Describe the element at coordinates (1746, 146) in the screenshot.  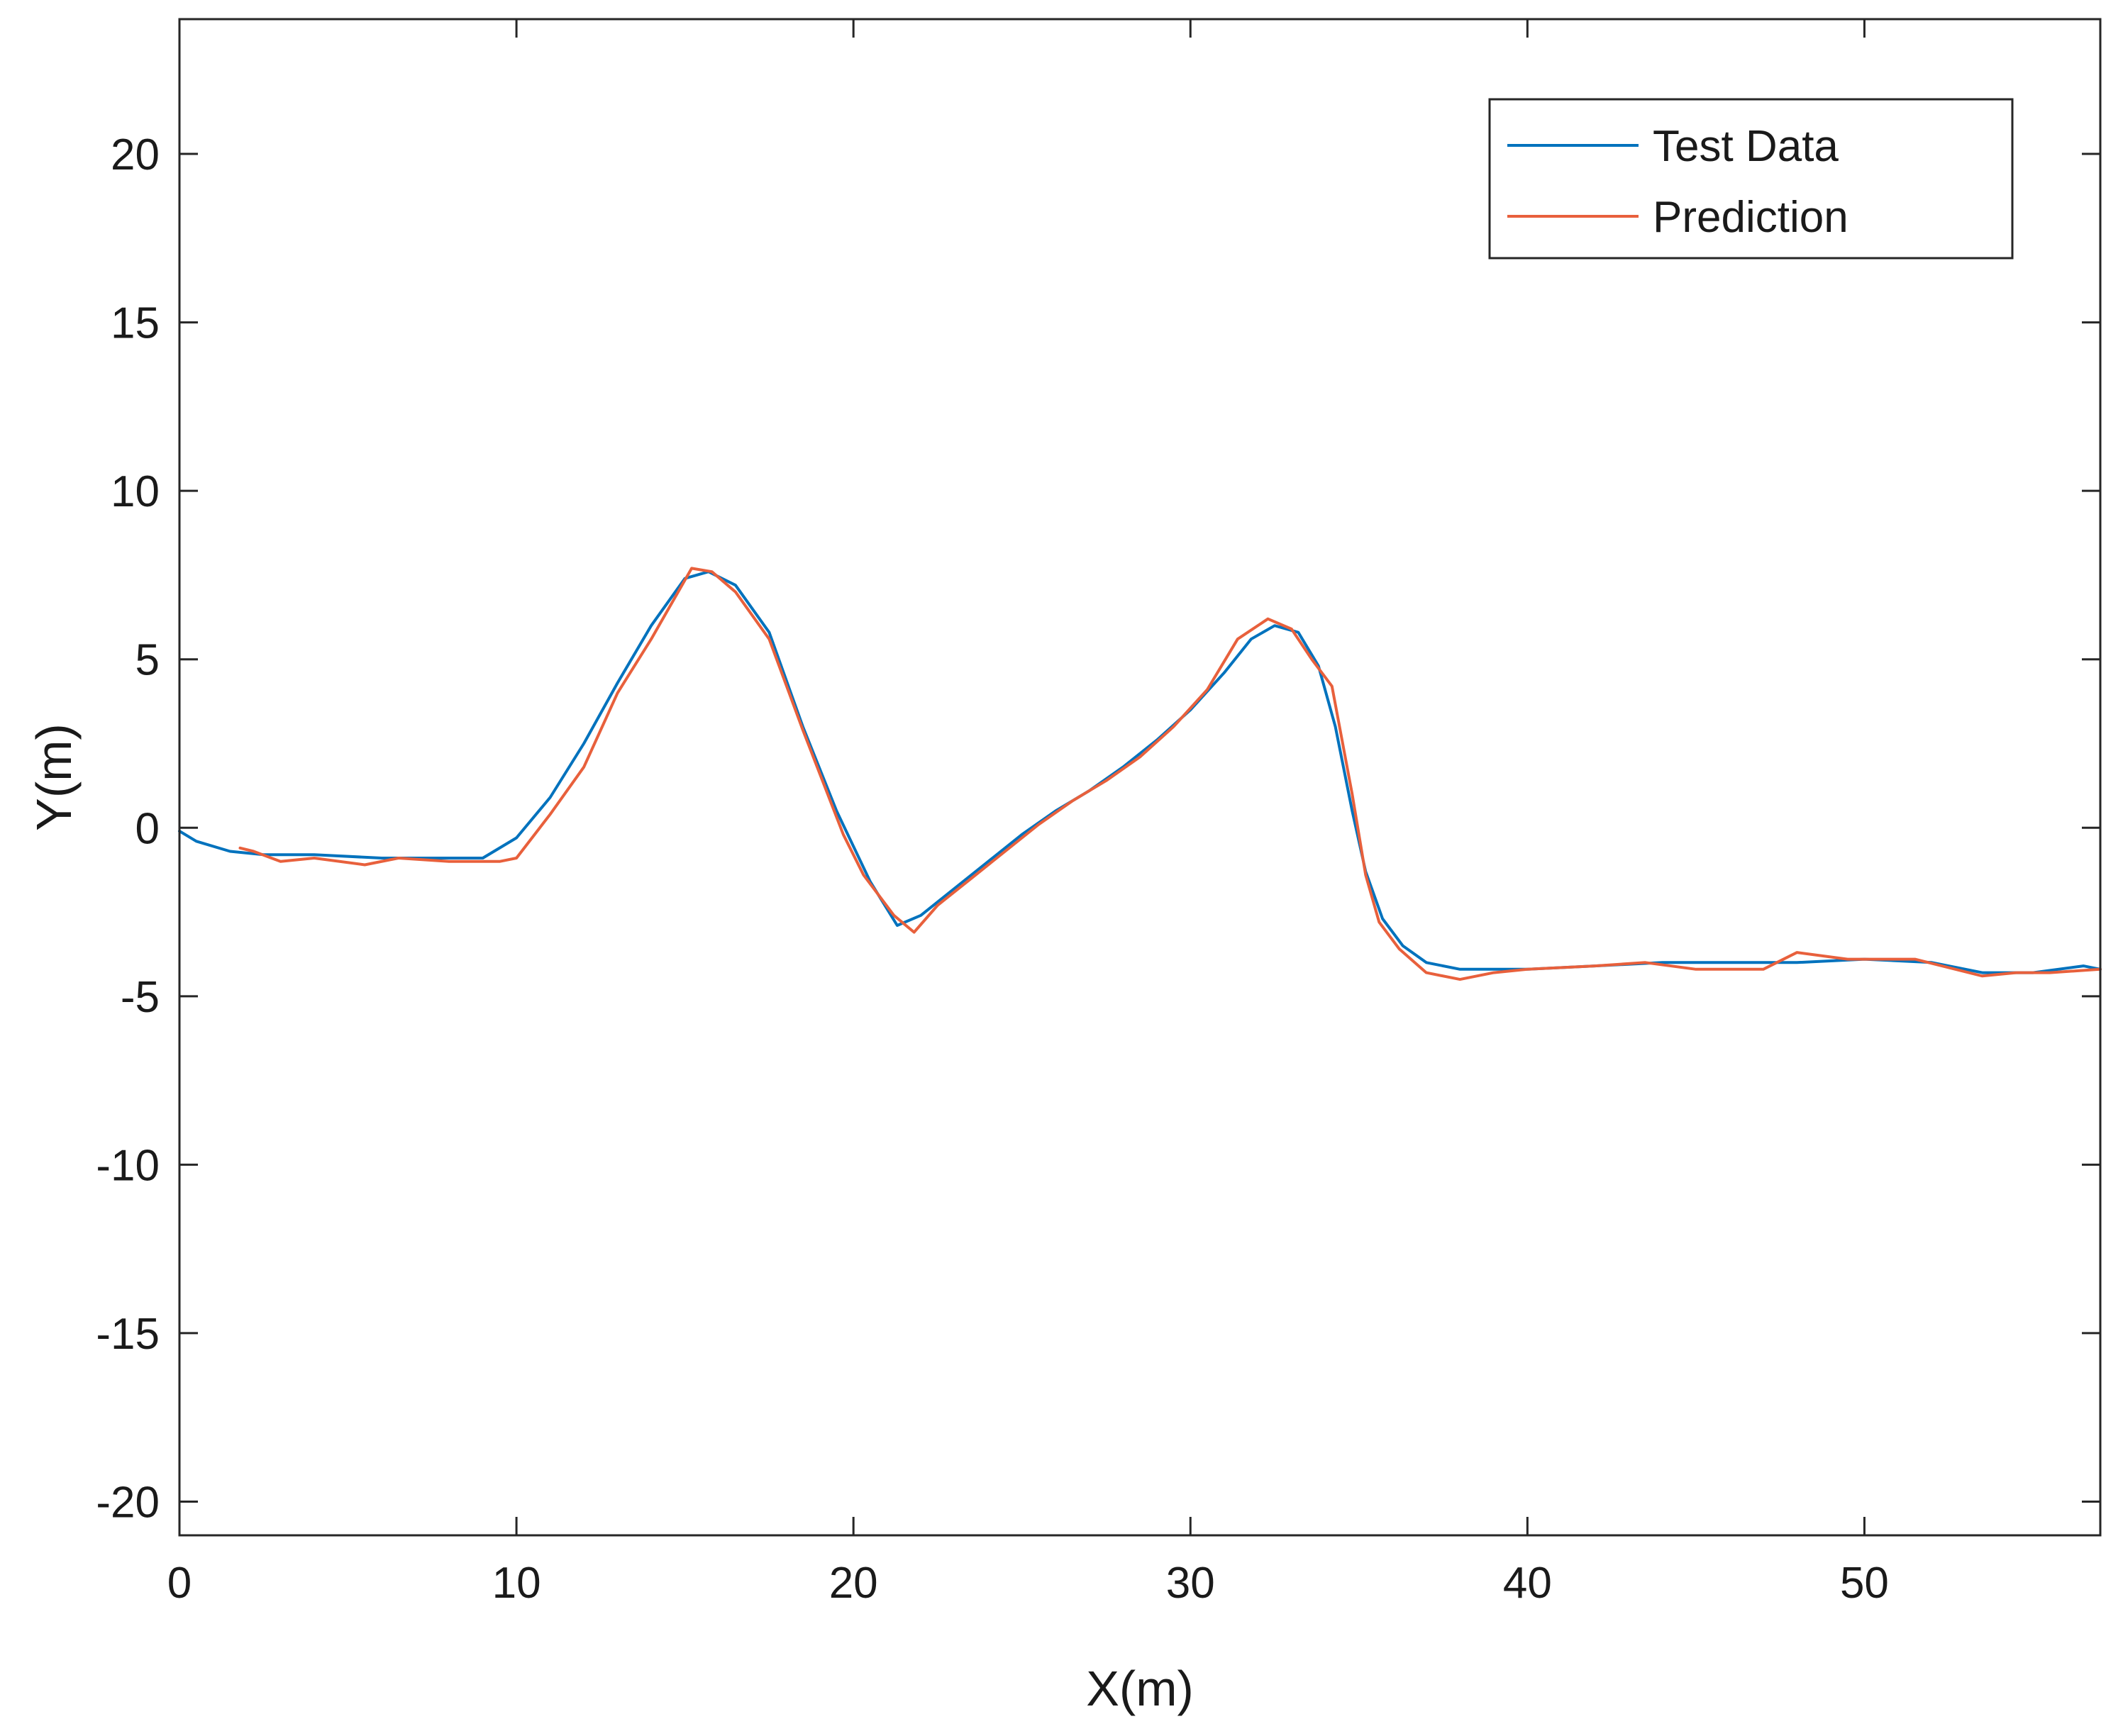
I see `legend-label-test-data: Test Data` at that location.